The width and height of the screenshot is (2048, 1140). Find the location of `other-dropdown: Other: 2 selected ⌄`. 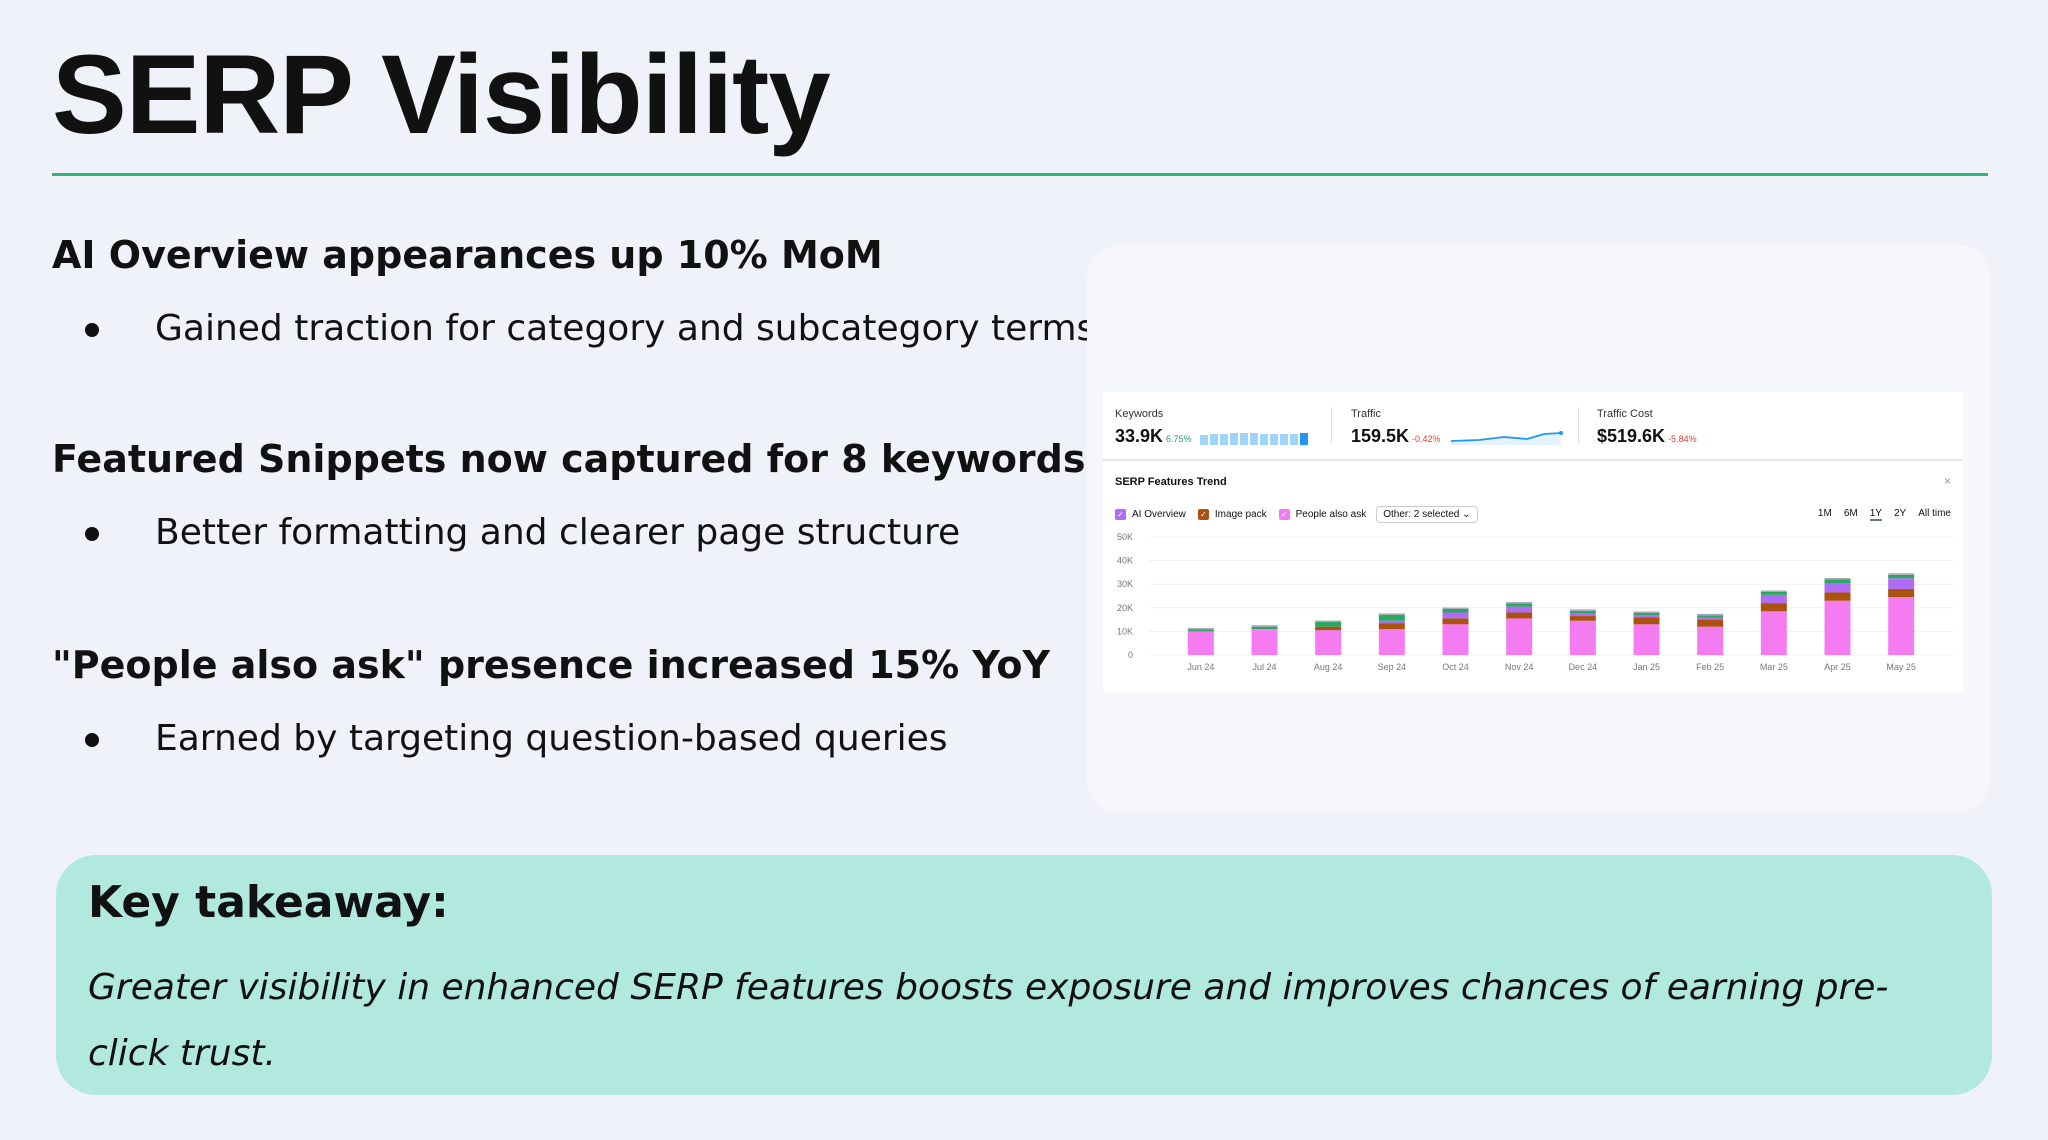

other-dropdown: Other: 2 selected ⌄ is located at coordinates (1427, 514).